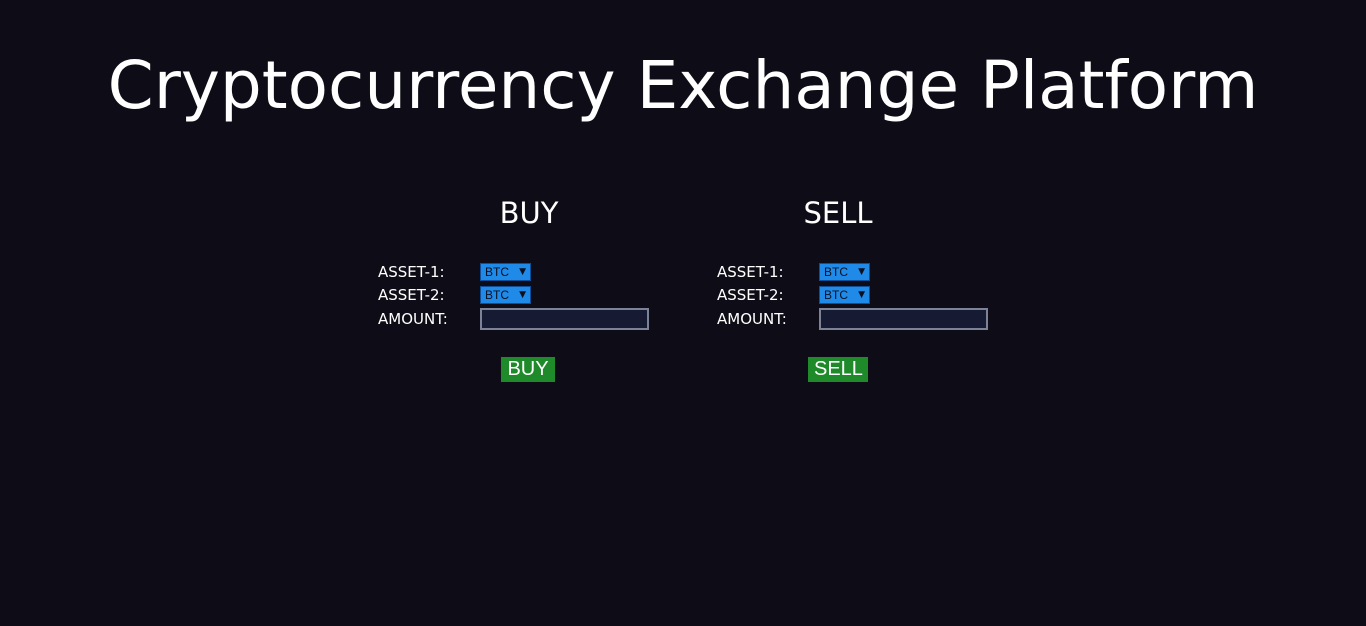 Image resolution: width=1366 pixels, height=626 pixels. Describe the element at coordinates (497, 272) in the screenshot. I see `buy-asset1-value: BTC` at that location.